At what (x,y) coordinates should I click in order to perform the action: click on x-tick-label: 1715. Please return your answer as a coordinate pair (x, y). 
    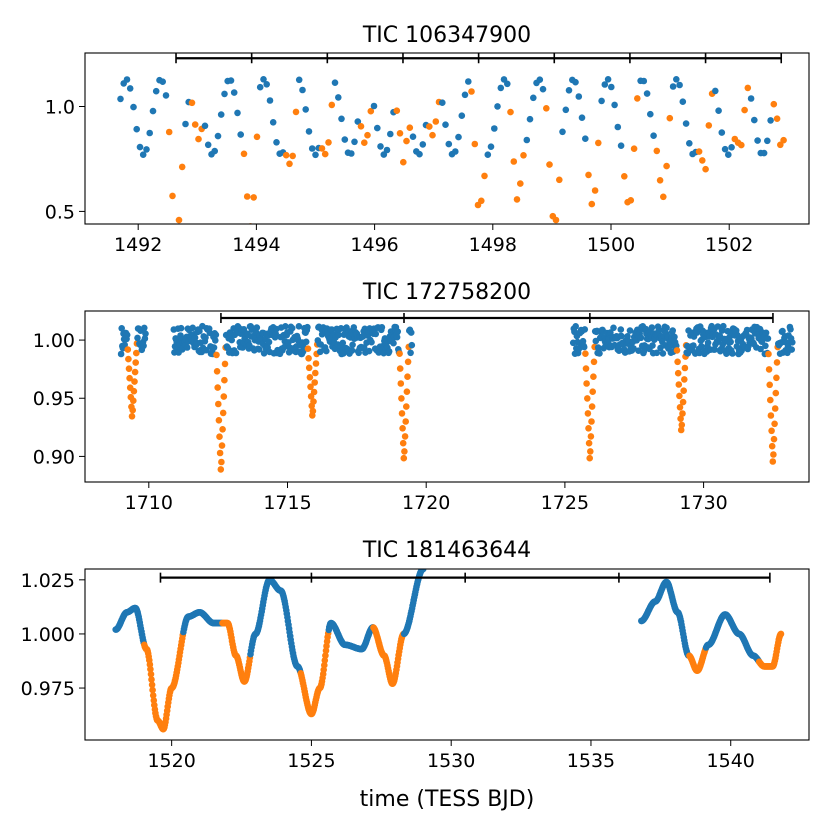
    Looking at the image, I should click on (287, 503).